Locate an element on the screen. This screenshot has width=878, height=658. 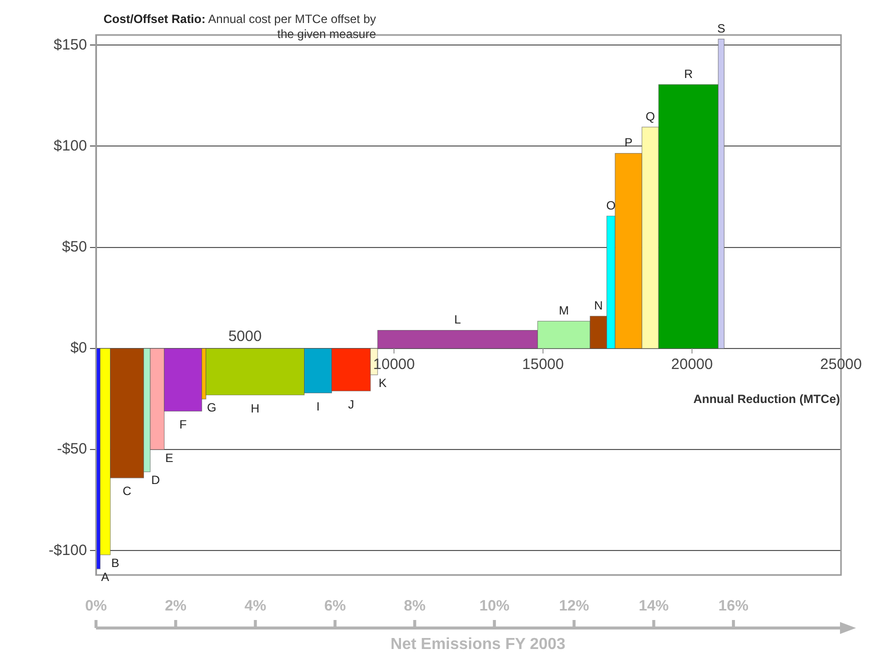
annotation: J is located at coordinates (351, 404).